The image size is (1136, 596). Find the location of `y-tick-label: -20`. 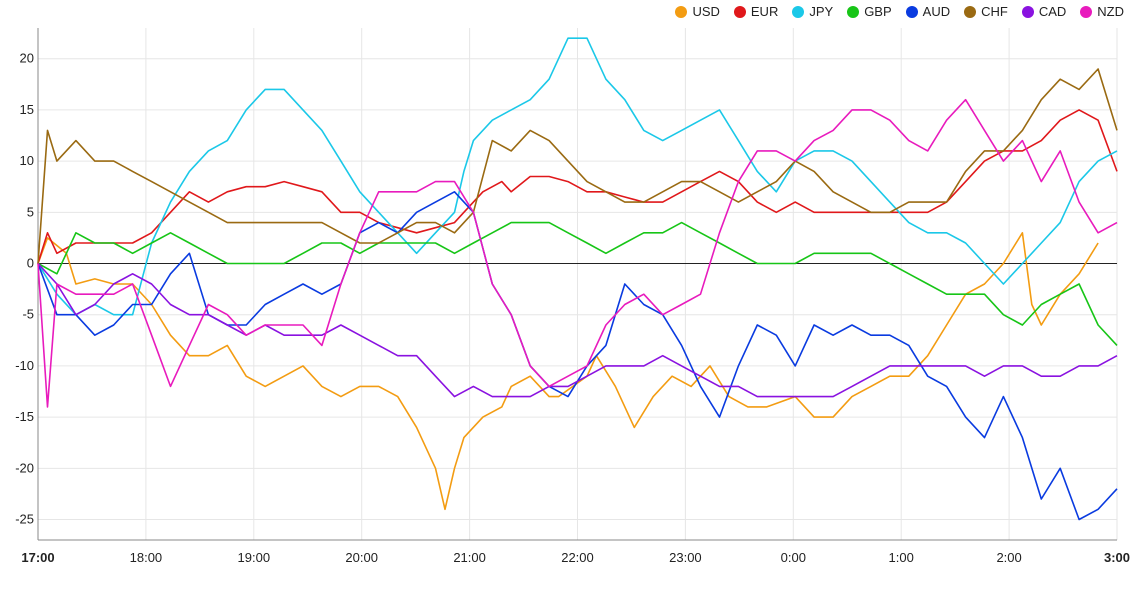

y-tick-label: -20 is located at coordinates (24, 467).